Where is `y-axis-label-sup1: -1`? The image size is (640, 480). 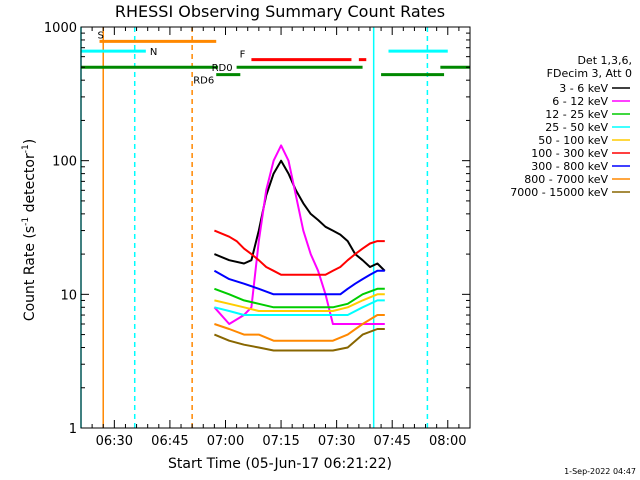 y-axis-label-sup1: -1 is located at coordinates (26, 221).